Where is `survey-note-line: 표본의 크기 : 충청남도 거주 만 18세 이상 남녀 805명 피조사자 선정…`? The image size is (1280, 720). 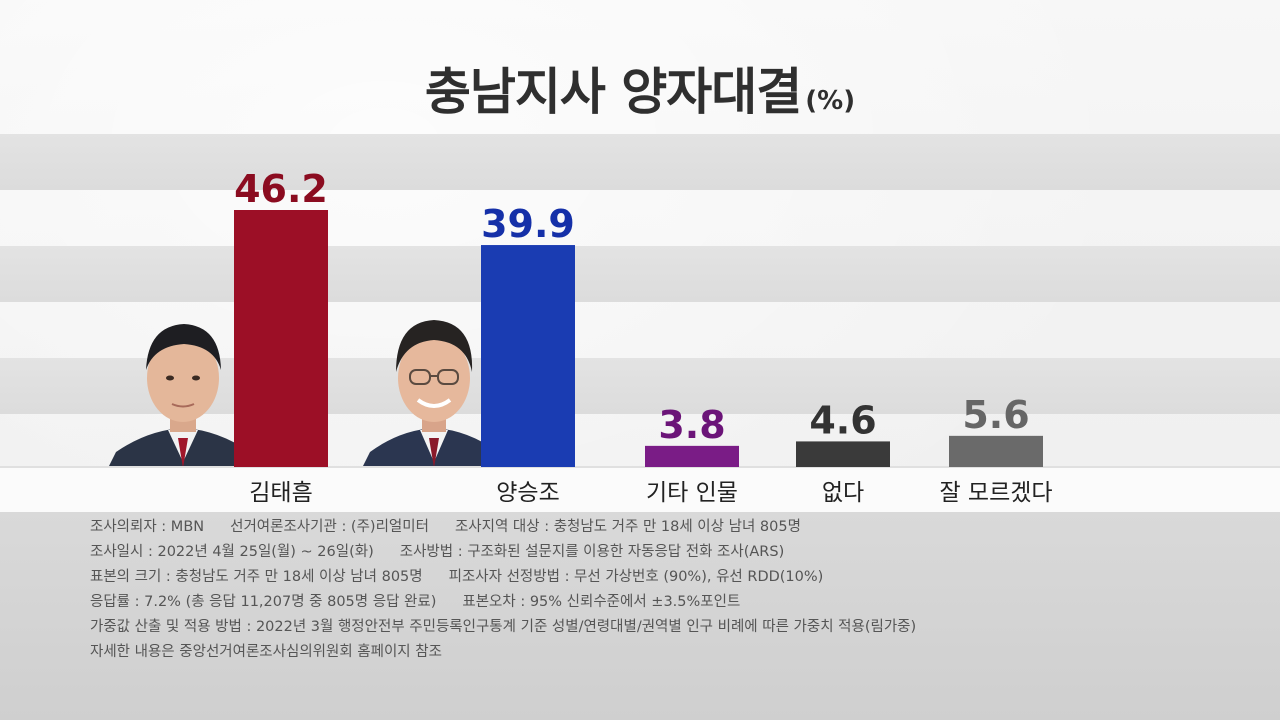 survey-note-line: 표본의 크기 : 충청남도 거주 만 18세 이상 남녀 805명 피조사자 선정… is located at coordinates (590, 577).